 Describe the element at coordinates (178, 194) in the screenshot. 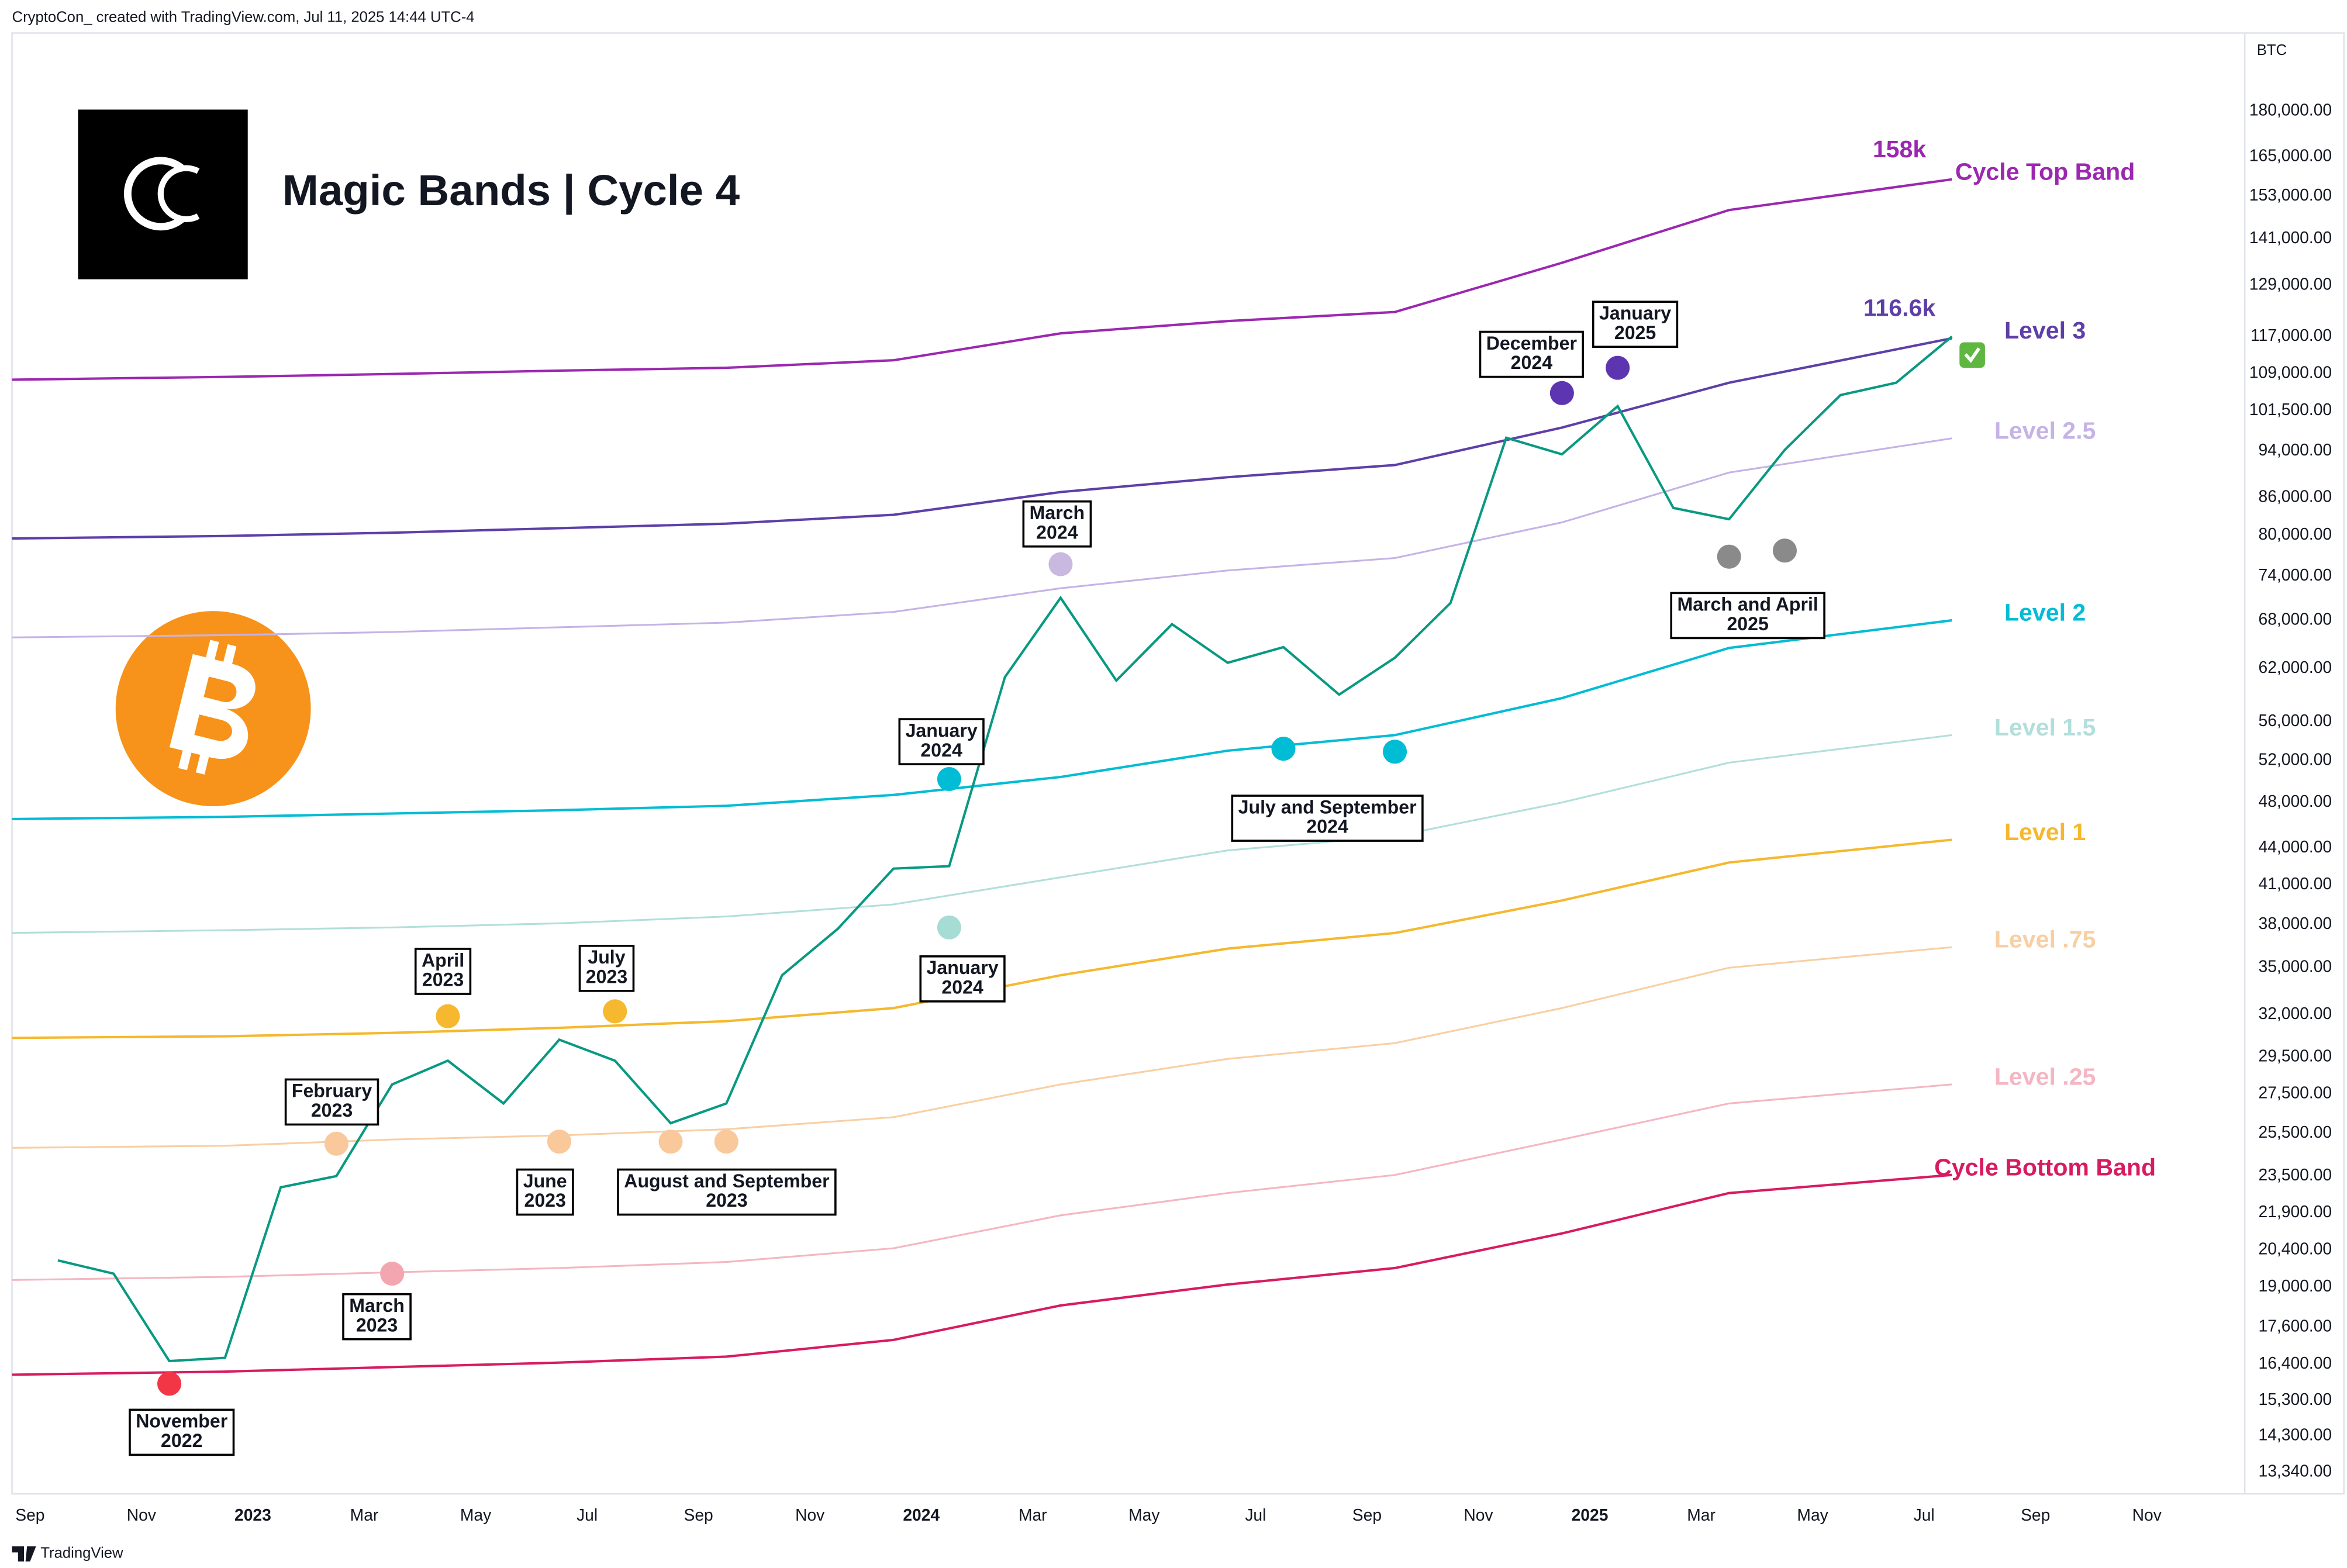

I see `logo-mark` at that location.